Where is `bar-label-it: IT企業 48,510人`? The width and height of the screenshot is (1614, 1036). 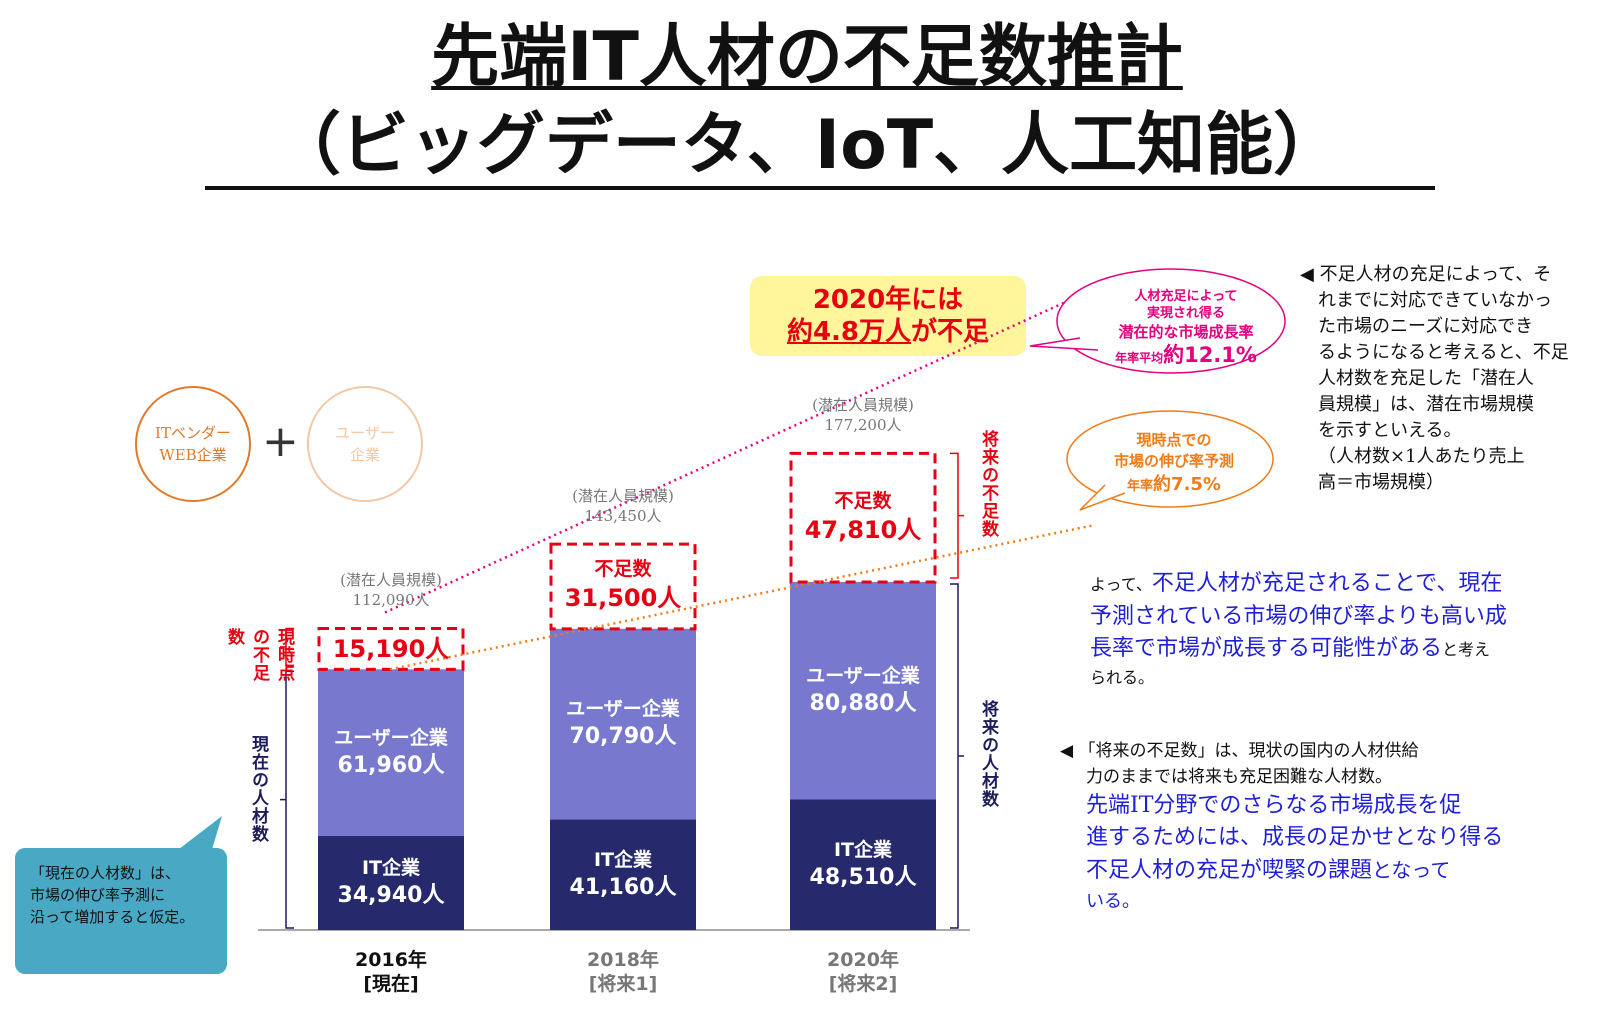
bar-label-it: IT企業 48,510人 is located at coordinates (863, 864).